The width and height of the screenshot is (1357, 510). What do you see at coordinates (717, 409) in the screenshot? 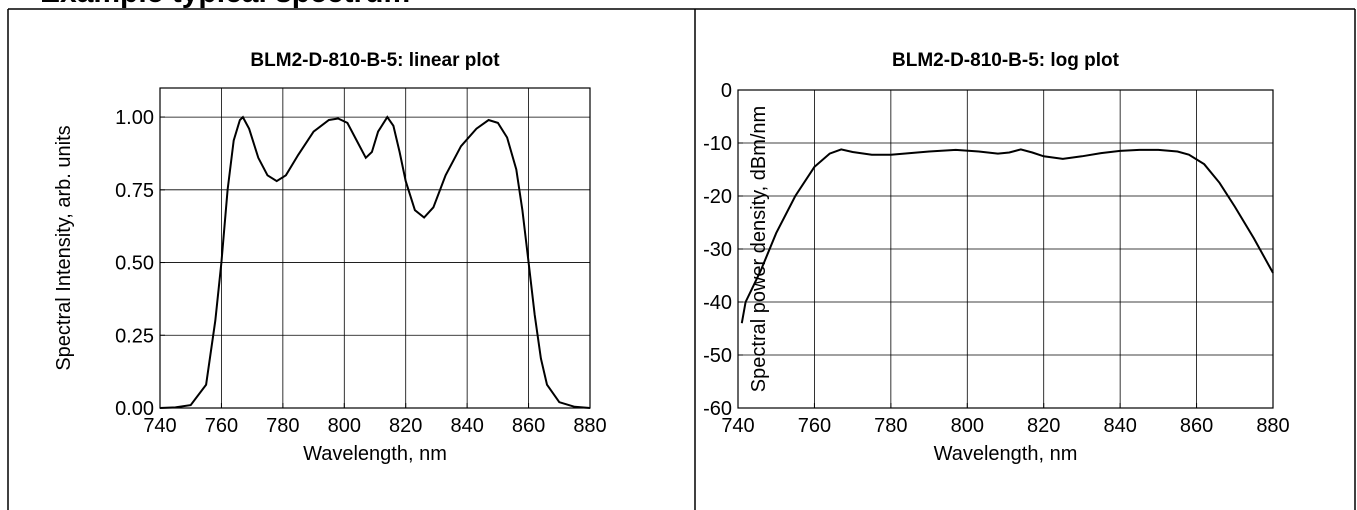
I see `y-tick-label: -60` at bounding box center [717, 409].